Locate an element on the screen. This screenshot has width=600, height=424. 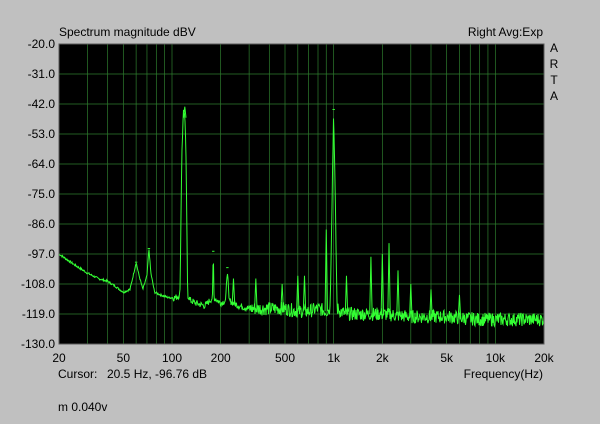
x-tick-labels: 20 50 100 200 500 1k 2k 5k 10k 20k is located at coordinates (303, 358).